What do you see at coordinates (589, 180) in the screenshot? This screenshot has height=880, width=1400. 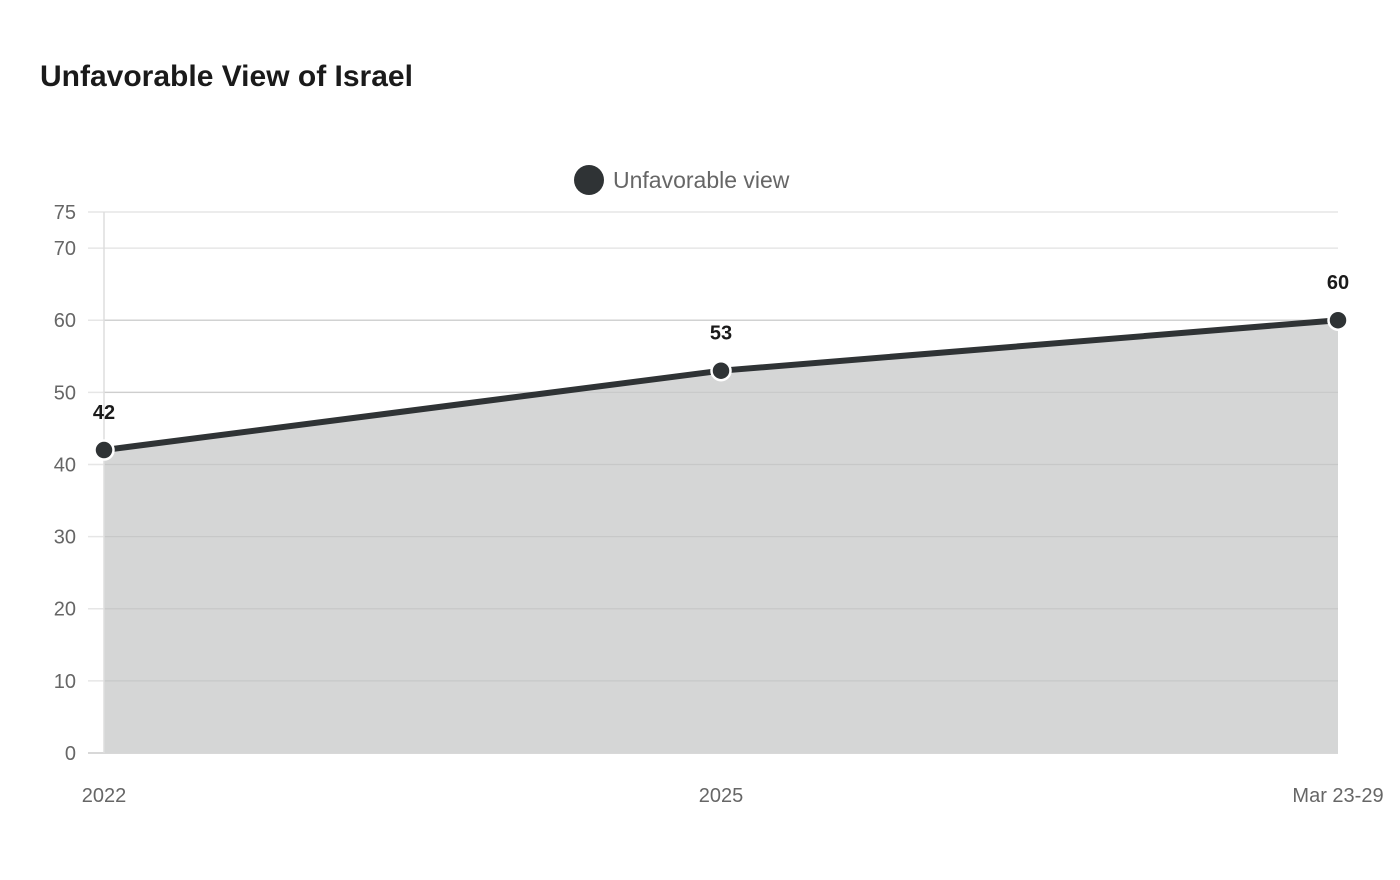 I see `legend-swatch` at bounding box center [589, 180].